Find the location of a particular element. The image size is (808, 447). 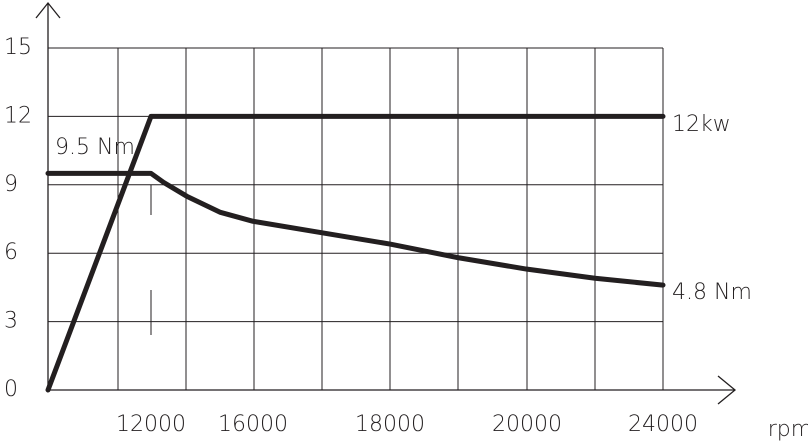

y-tick-label: 6 is located at coordinates (11, 252).